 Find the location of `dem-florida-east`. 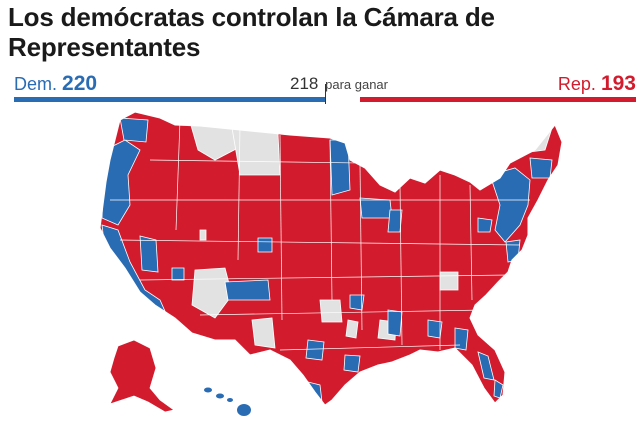

dem-florida-east is located at coordinates (486, 366).